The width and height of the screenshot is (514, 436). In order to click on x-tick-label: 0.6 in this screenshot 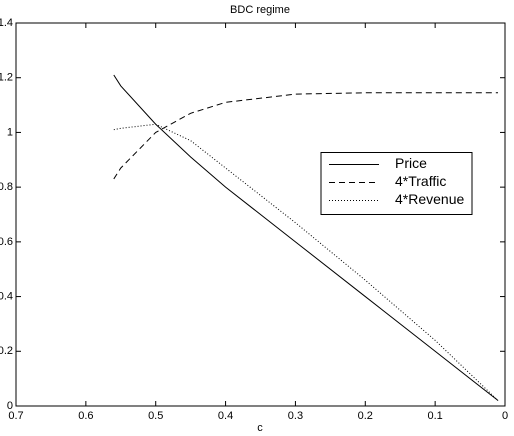, I will do `click(85, 416)`.